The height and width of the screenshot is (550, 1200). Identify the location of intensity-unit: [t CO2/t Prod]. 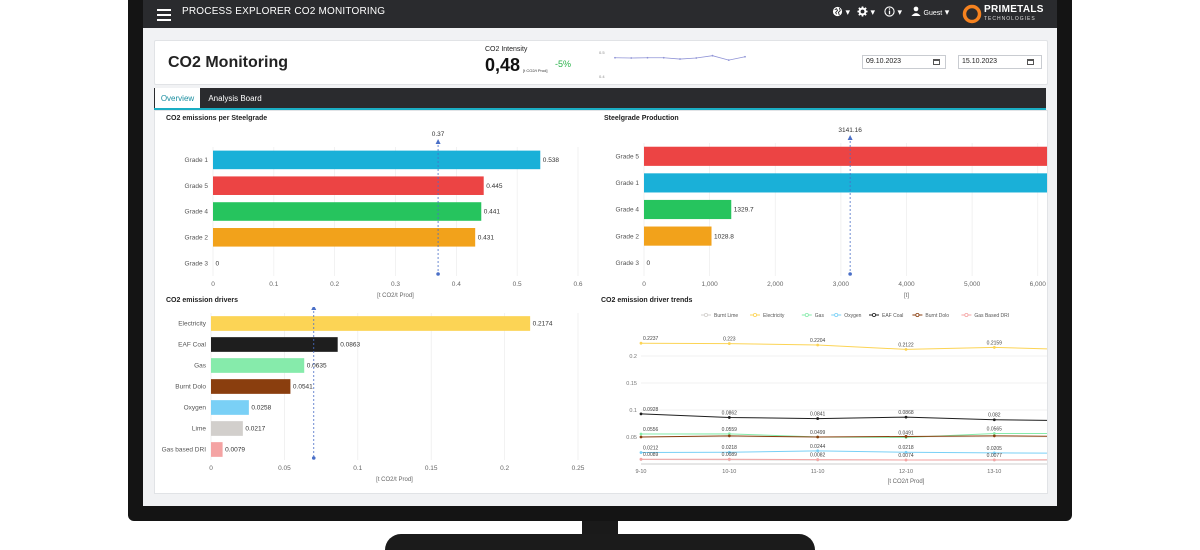
(535, 70).